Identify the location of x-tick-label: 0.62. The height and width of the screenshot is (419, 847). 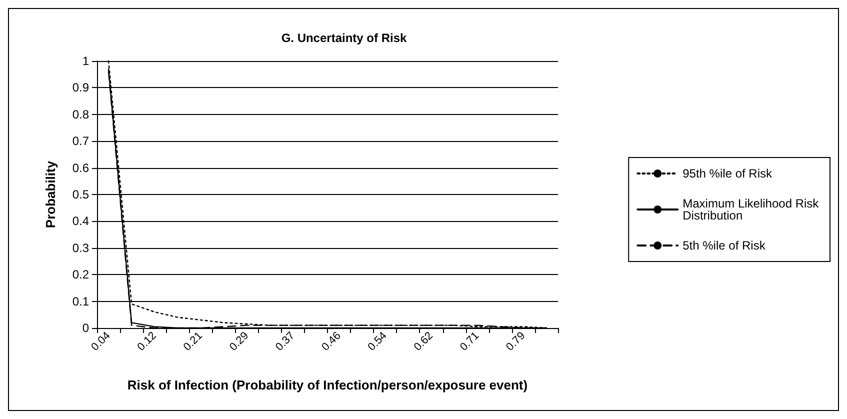
(424, 342).